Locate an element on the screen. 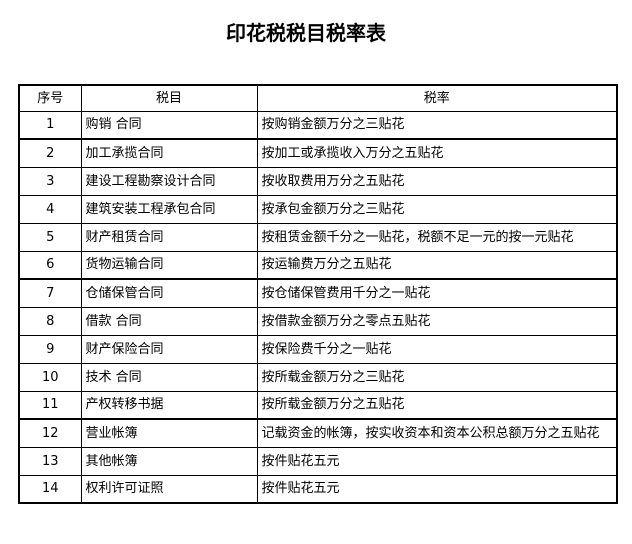 Image resolution: width=632 pixels, height=544 pixels. table-row: 10 技术 合同 按所载金额万分之三贴花 is located at coordinates (318, 377).